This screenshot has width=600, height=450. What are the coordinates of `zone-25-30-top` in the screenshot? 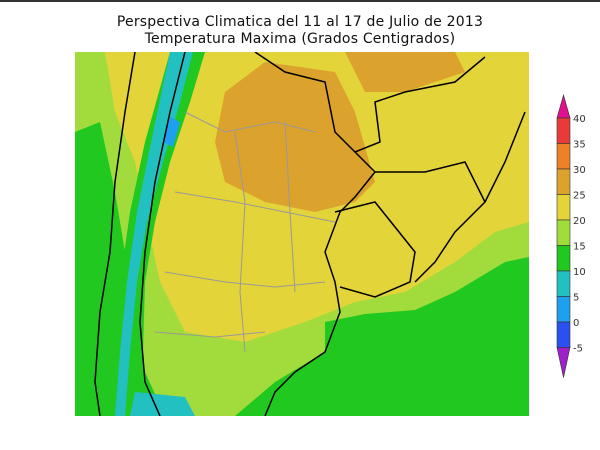 It's located at (405, 72).